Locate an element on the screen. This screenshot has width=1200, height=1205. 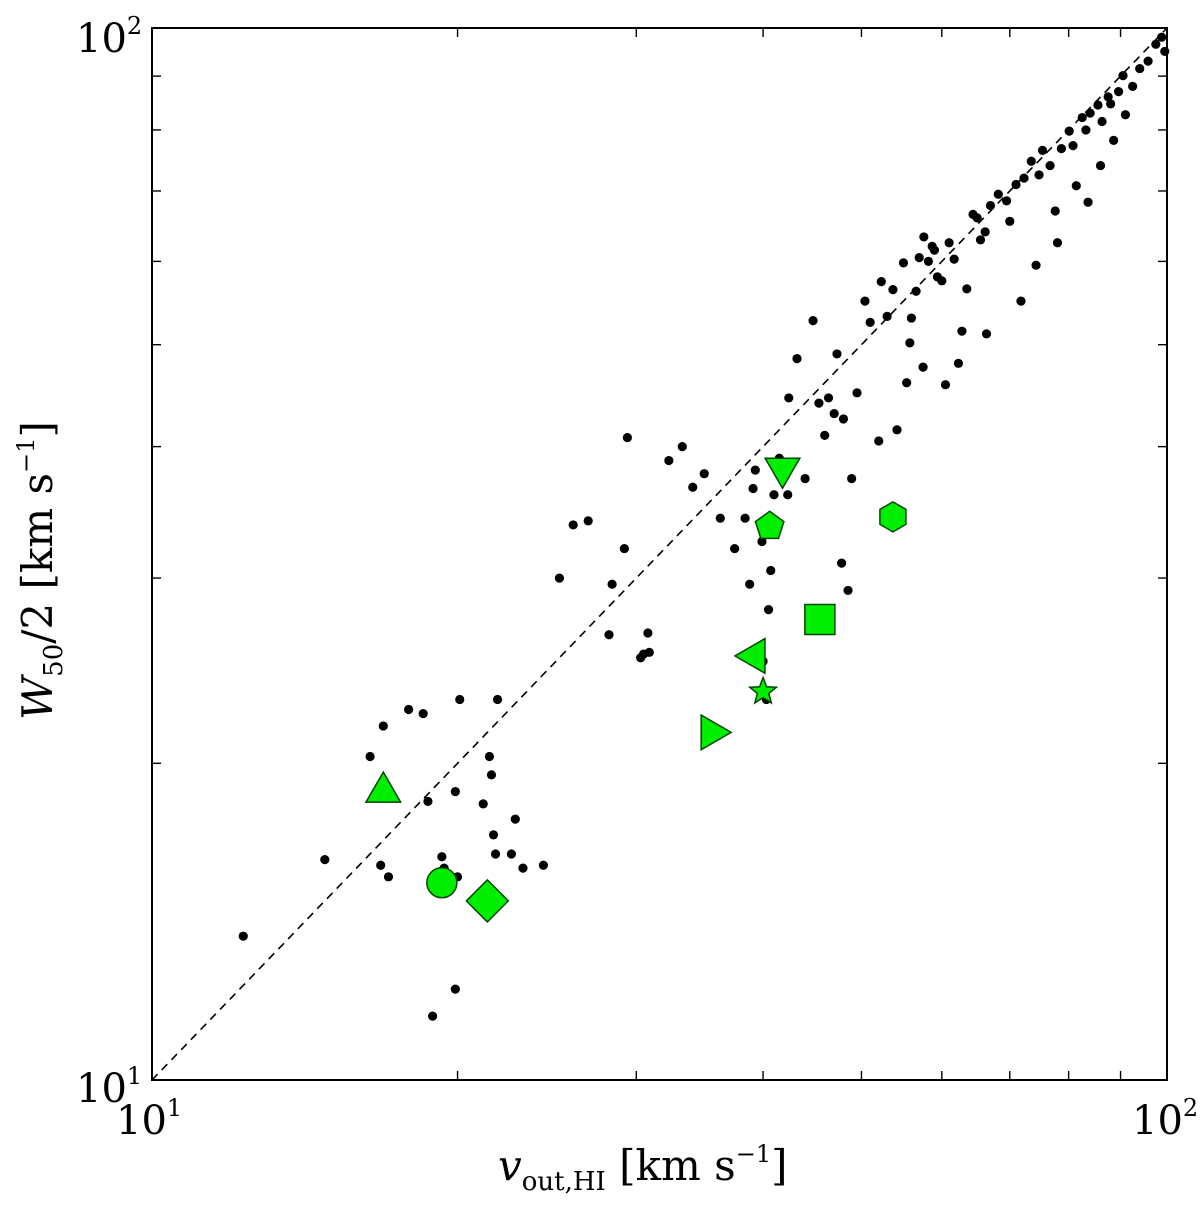
marker-triangle-right is located at coordinates (716, 732).